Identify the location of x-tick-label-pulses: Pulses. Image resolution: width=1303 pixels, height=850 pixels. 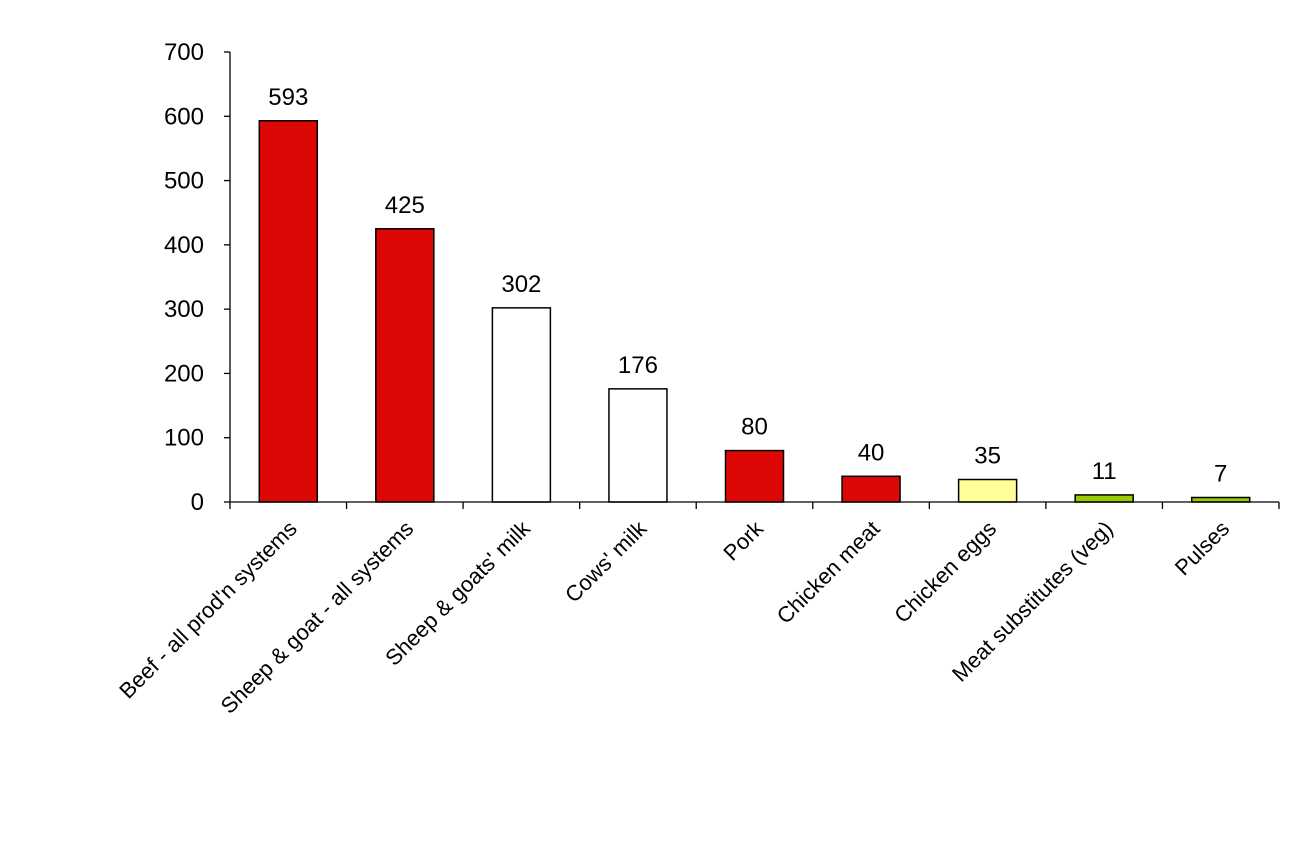
(1202, 548).